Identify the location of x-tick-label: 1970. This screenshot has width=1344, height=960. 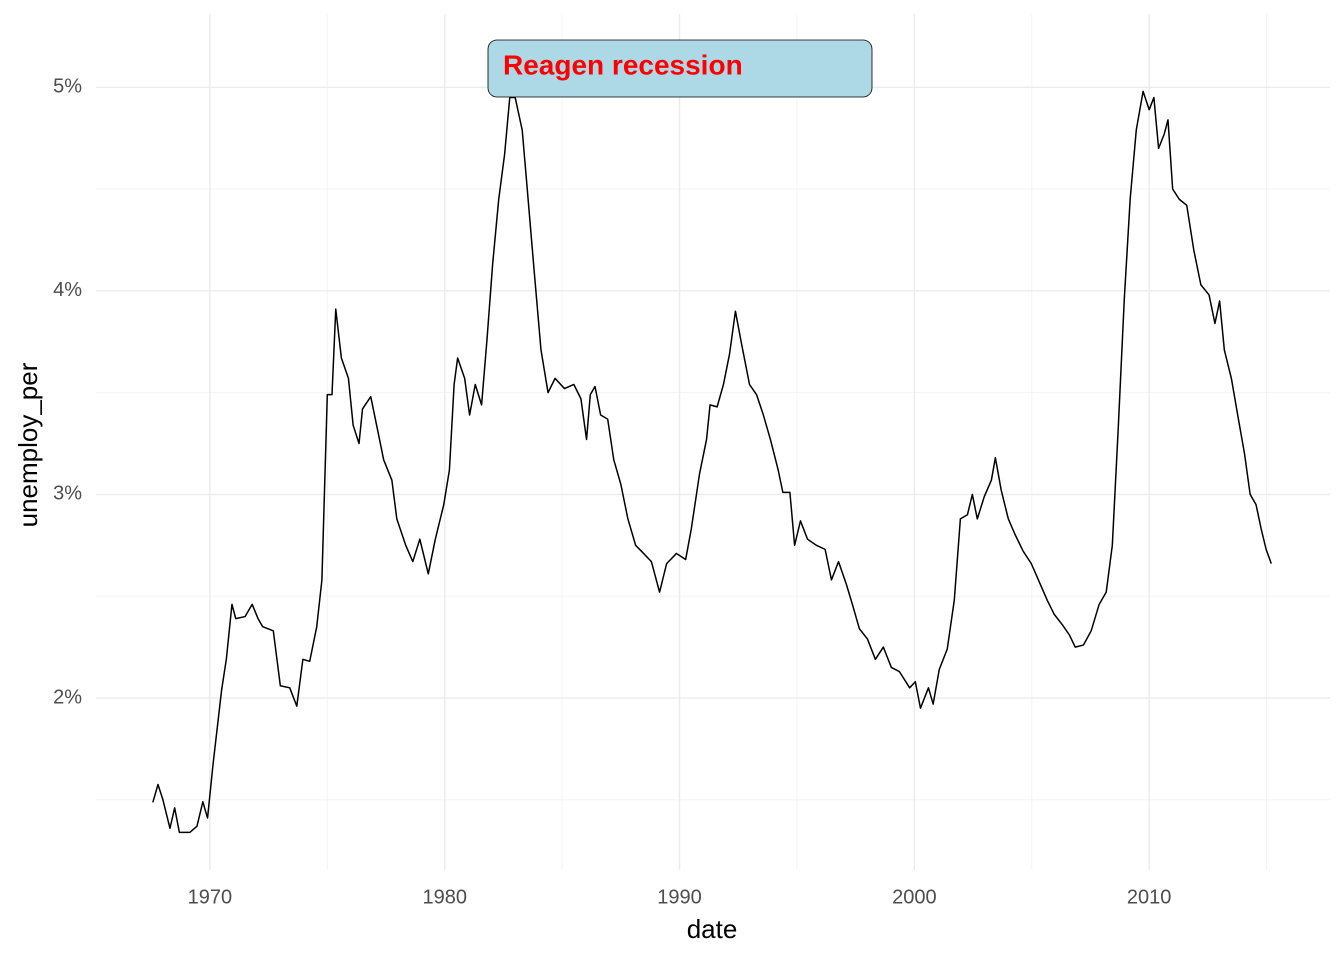
(210, 897).